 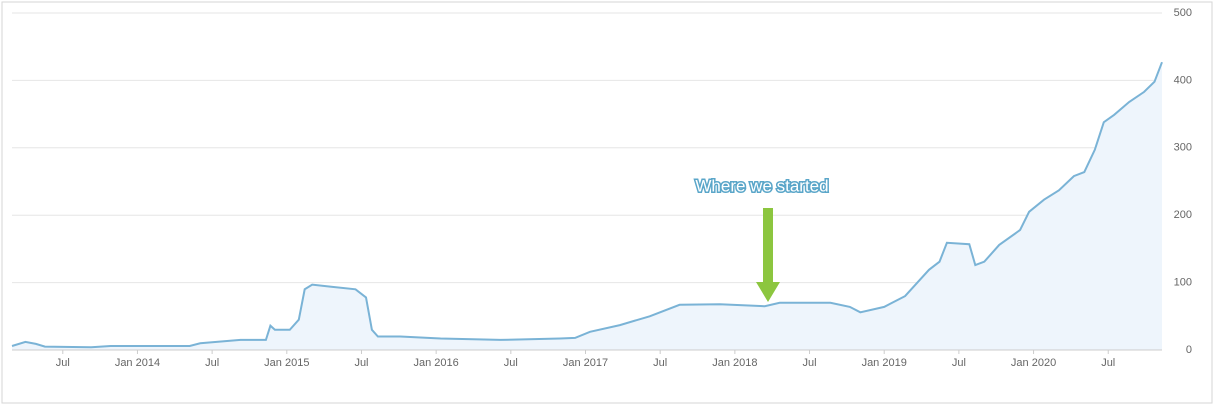 What do you see at coordinates (1183, 13) in the screenshot?
I see `y-tick-label: 500` at bounding box center [1183, 13].